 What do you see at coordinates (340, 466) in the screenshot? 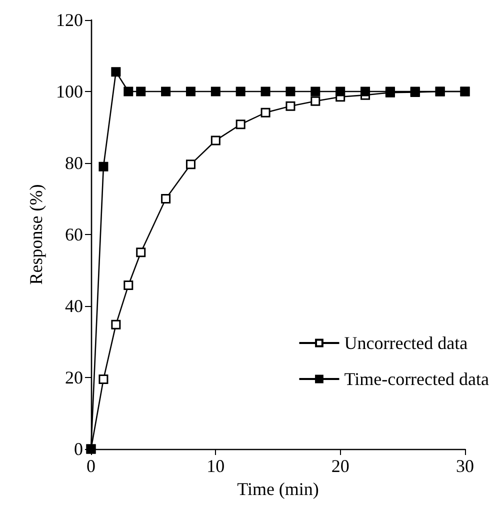
I see `x-tick-label: 20` at bounding box center [340, 466].